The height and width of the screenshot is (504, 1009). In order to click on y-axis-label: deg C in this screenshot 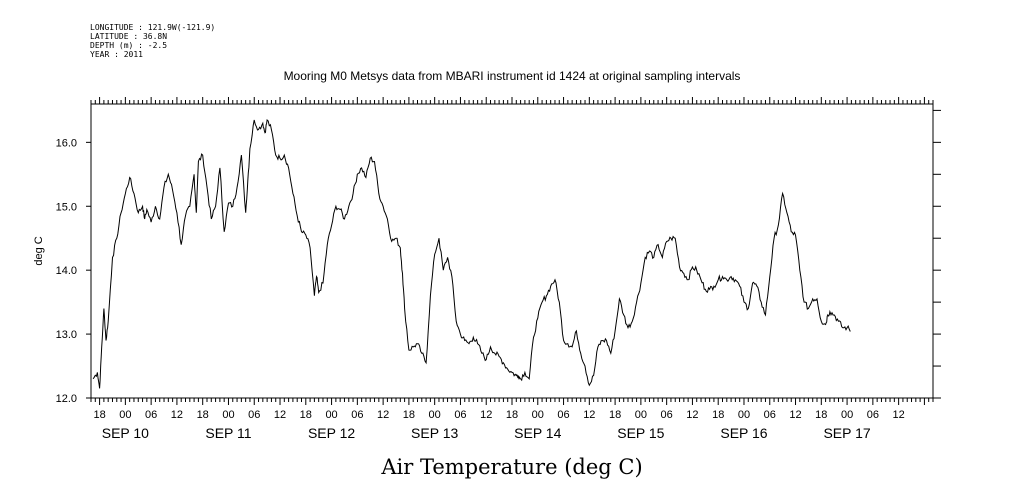, I will do `click(39, 250)`.